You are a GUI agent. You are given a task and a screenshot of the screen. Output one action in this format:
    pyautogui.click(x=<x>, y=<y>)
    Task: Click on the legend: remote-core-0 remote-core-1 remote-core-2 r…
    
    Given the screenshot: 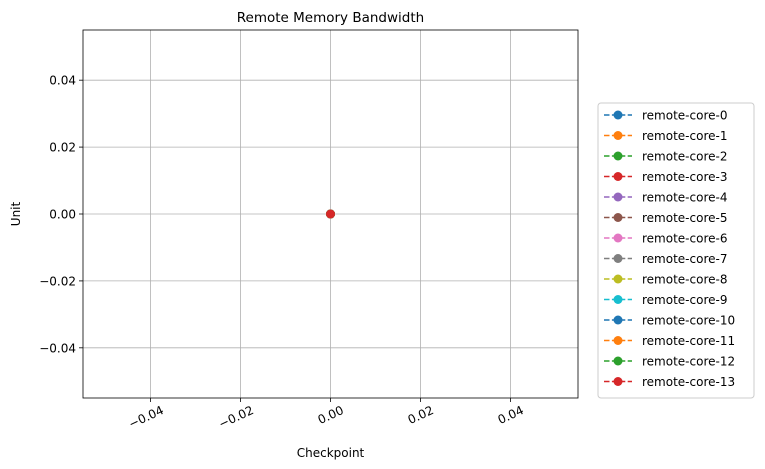 What is the action you would take?
    pyautogui.click(x=676, y=250)
    